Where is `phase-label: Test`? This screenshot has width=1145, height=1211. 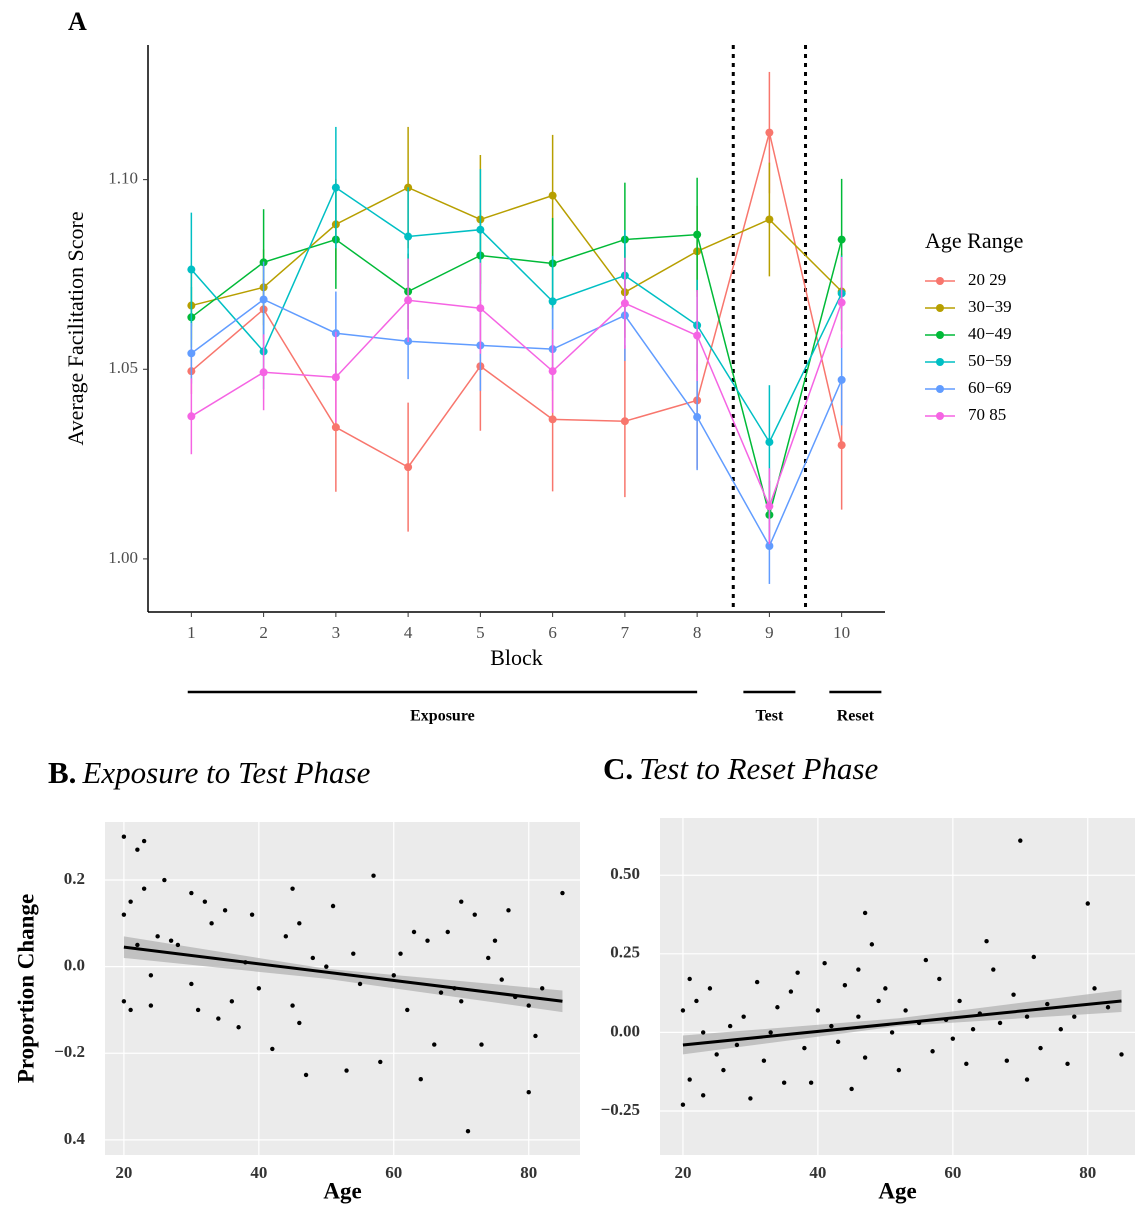
phase-label: Test is located at coordinates (769, 716).